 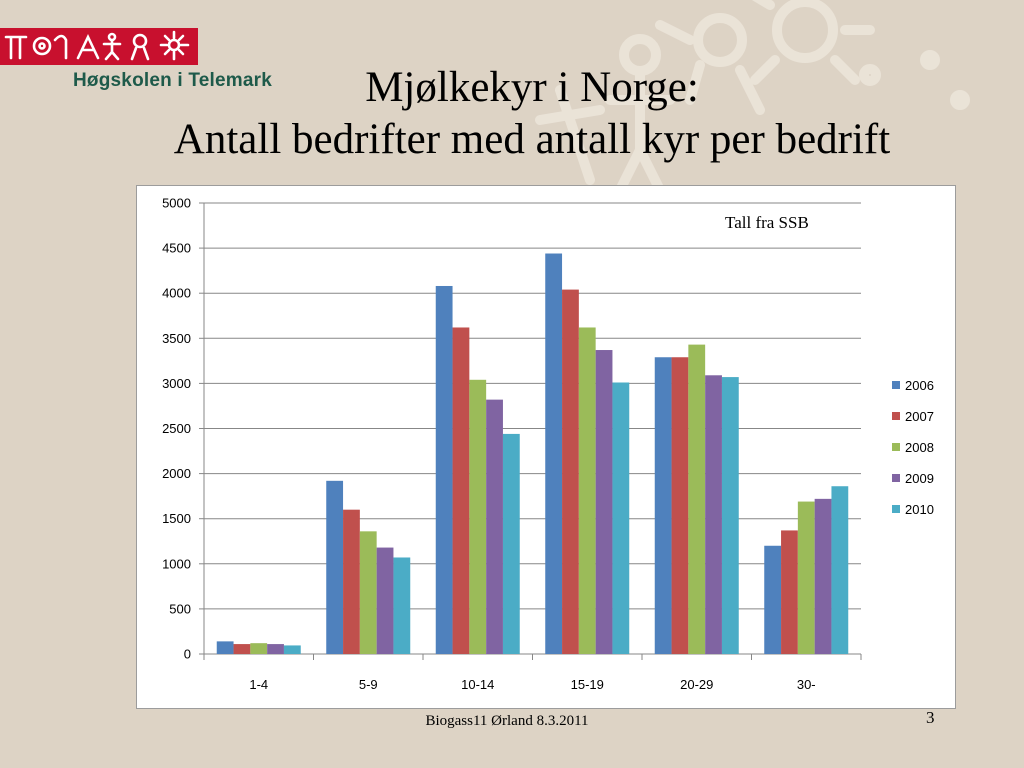 I want to click on x-tick-label: 5-9, so click(x=368, y=684).